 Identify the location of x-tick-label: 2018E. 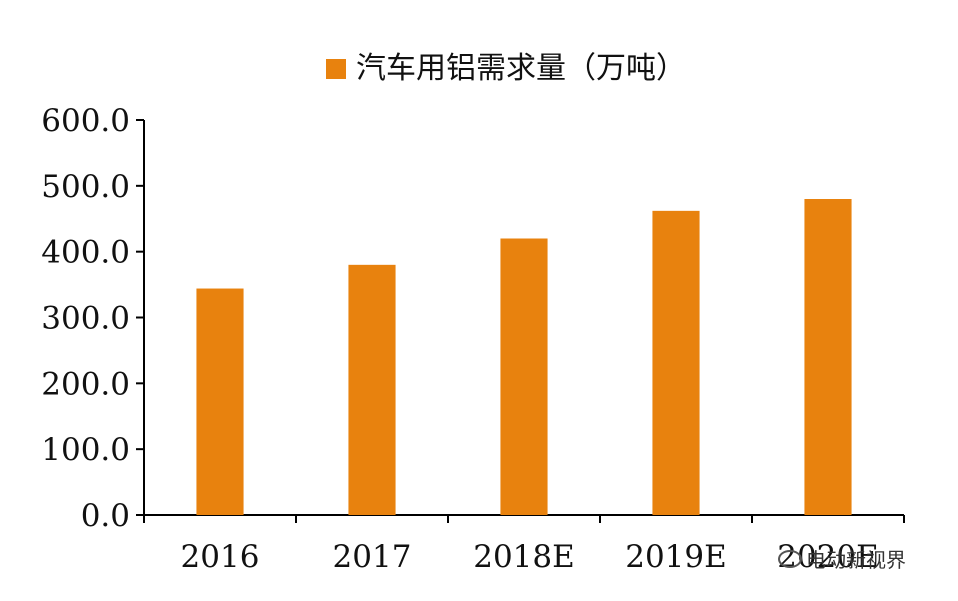
(524, 557).